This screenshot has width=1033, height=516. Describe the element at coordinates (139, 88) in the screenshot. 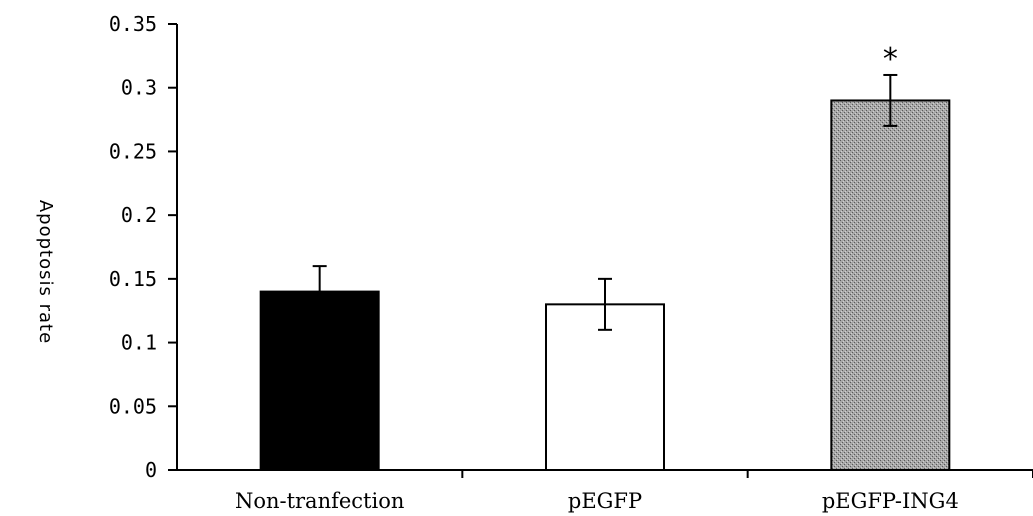

I see `y-tick-label: 0.3` at that location.